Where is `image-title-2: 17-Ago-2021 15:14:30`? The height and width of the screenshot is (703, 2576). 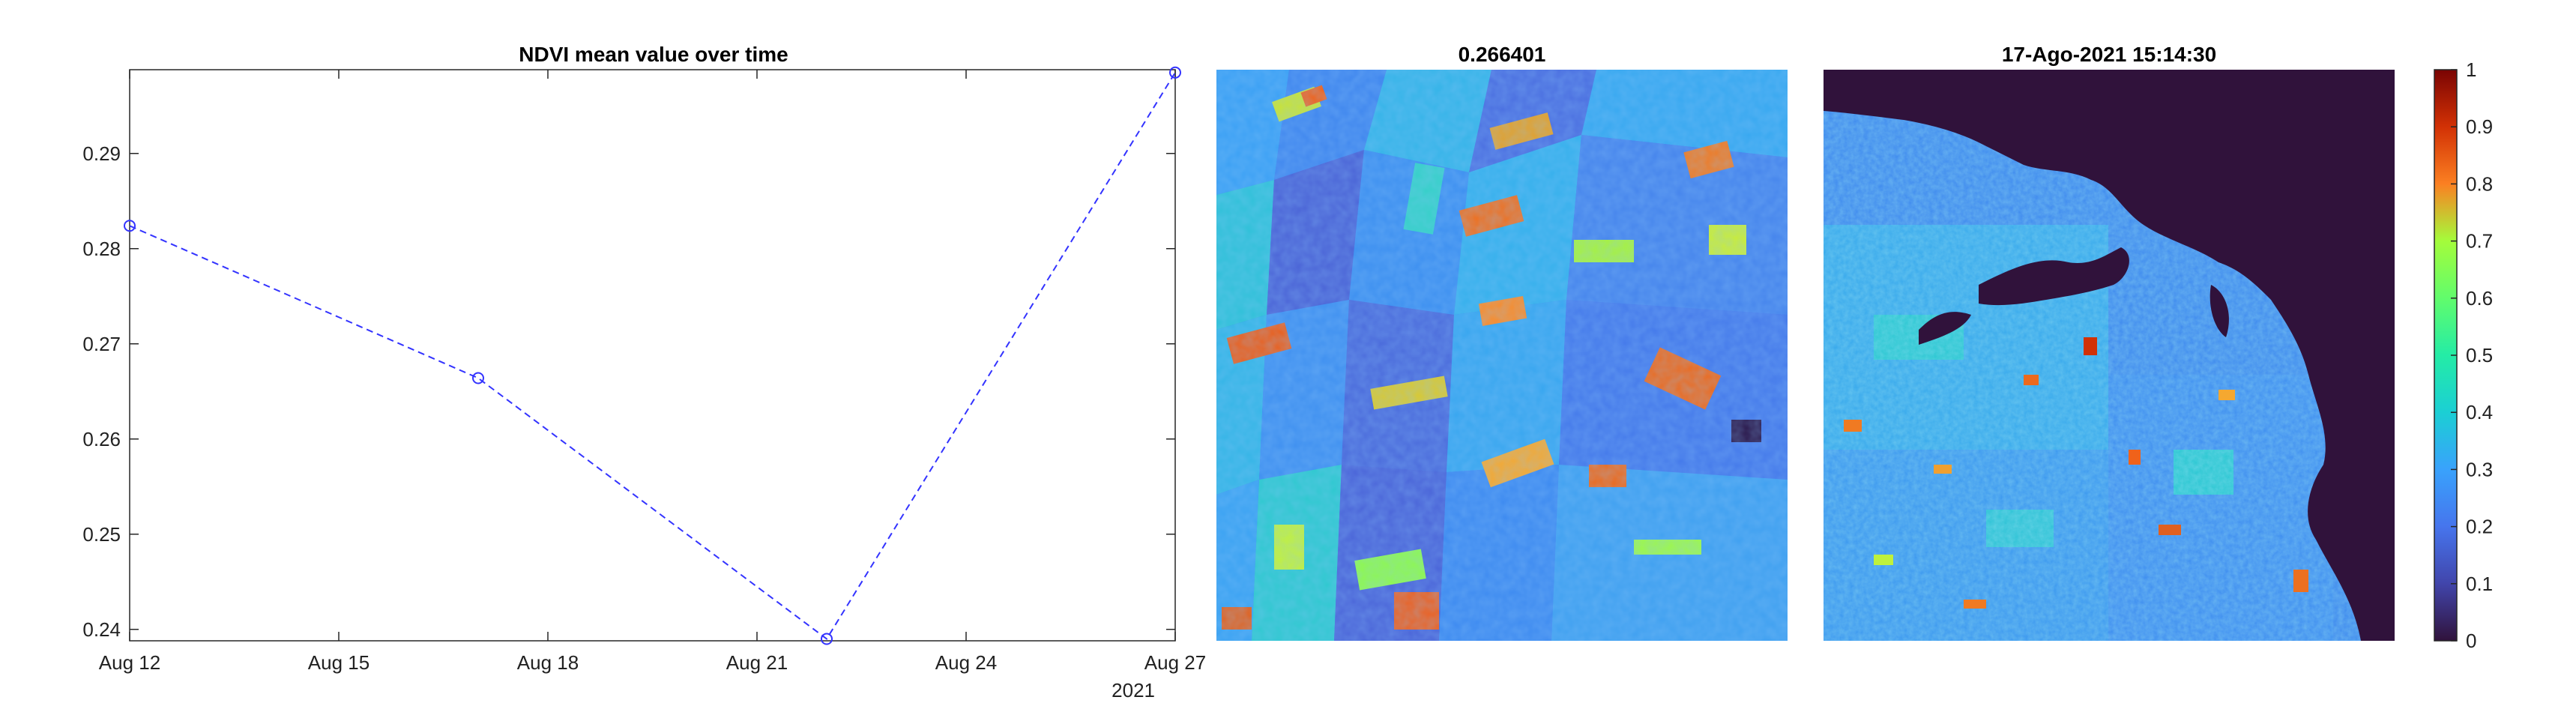
image-title-2: 17-Ago-2021 15:14:30 is located at coordinates (2109, 54).